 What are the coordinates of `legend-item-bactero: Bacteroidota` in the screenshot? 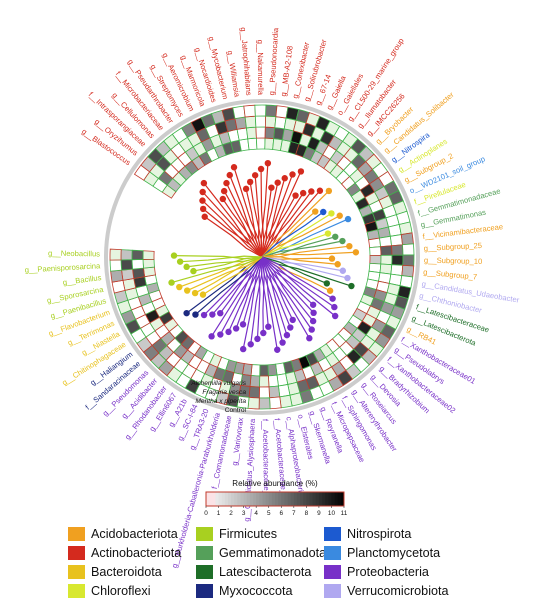 It's located at (115, 571).